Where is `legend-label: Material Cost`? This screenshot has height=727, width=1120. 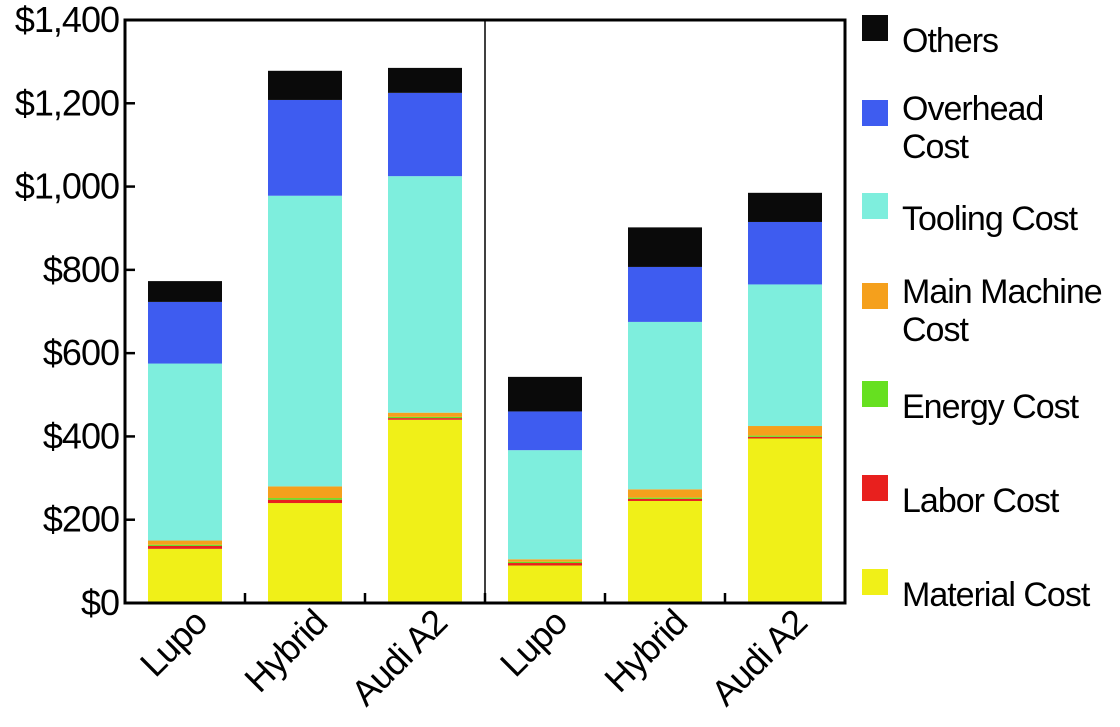
legend-label: Material Cost is located at coordinates (996, 595).